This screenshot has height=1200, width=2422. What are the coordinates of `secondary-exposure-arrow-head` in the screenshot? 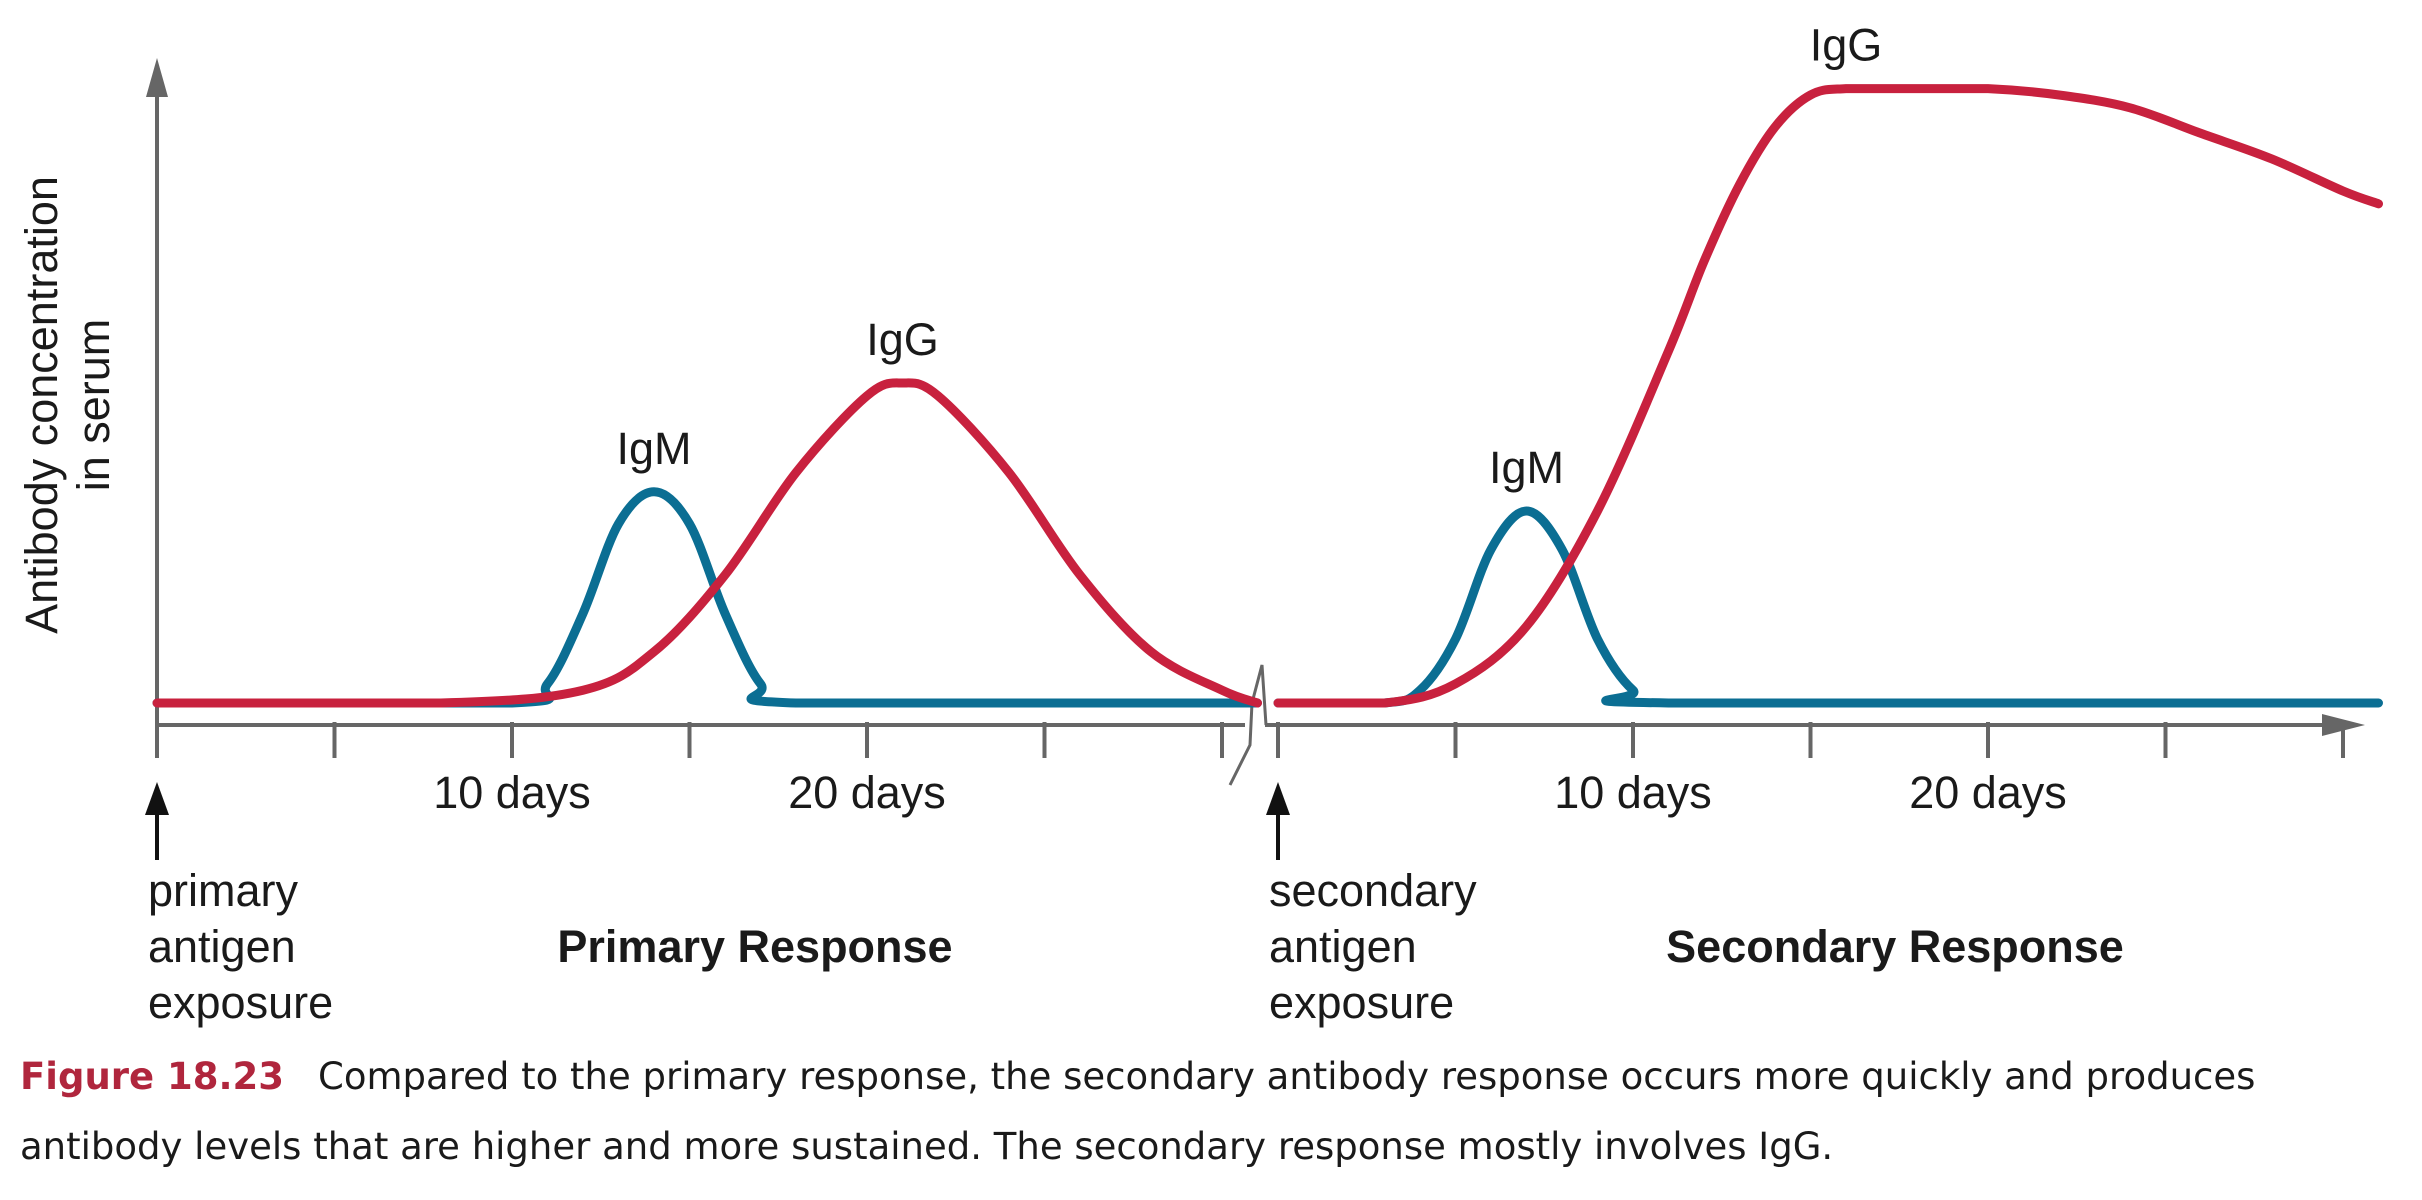 It's located at (1278, 798).